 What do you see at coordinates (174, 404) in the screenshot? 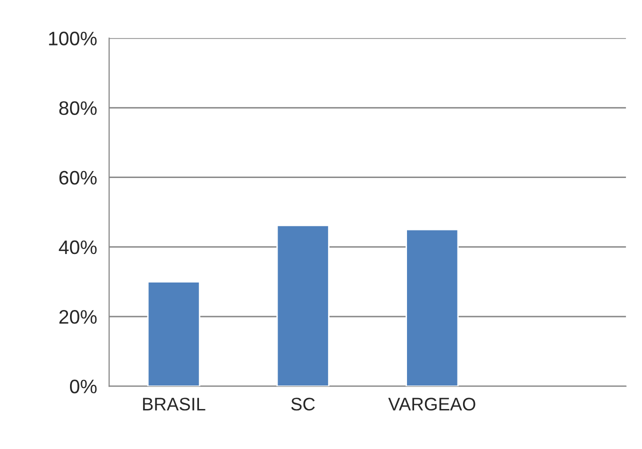
I see `x-tick-label: BRASIL` at bounding box center [174, 404].